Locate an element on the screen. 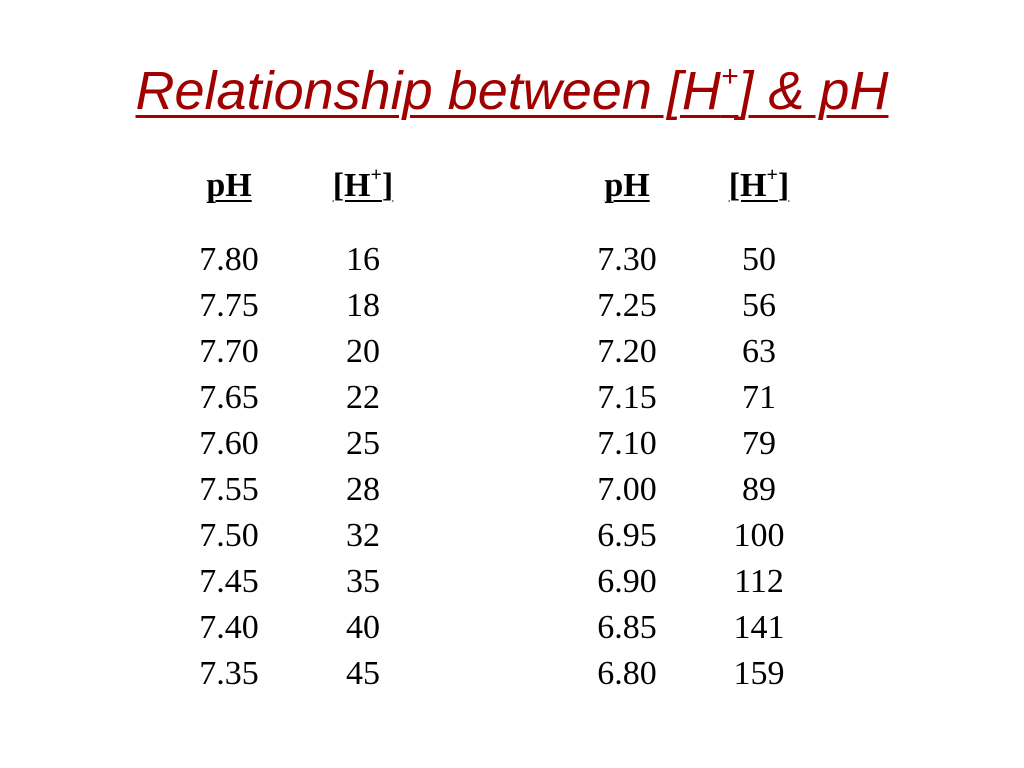 The width and height of the screenshot is (1024, 768). table1-ph-cell: 7.35 is located at coordinates (229, 673).